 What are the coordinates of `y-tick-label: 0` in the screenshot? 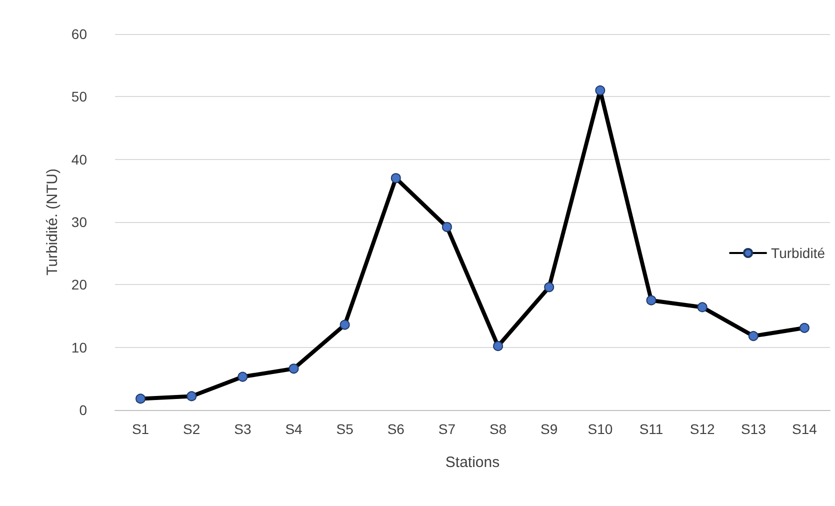 It's located at (83, 410).